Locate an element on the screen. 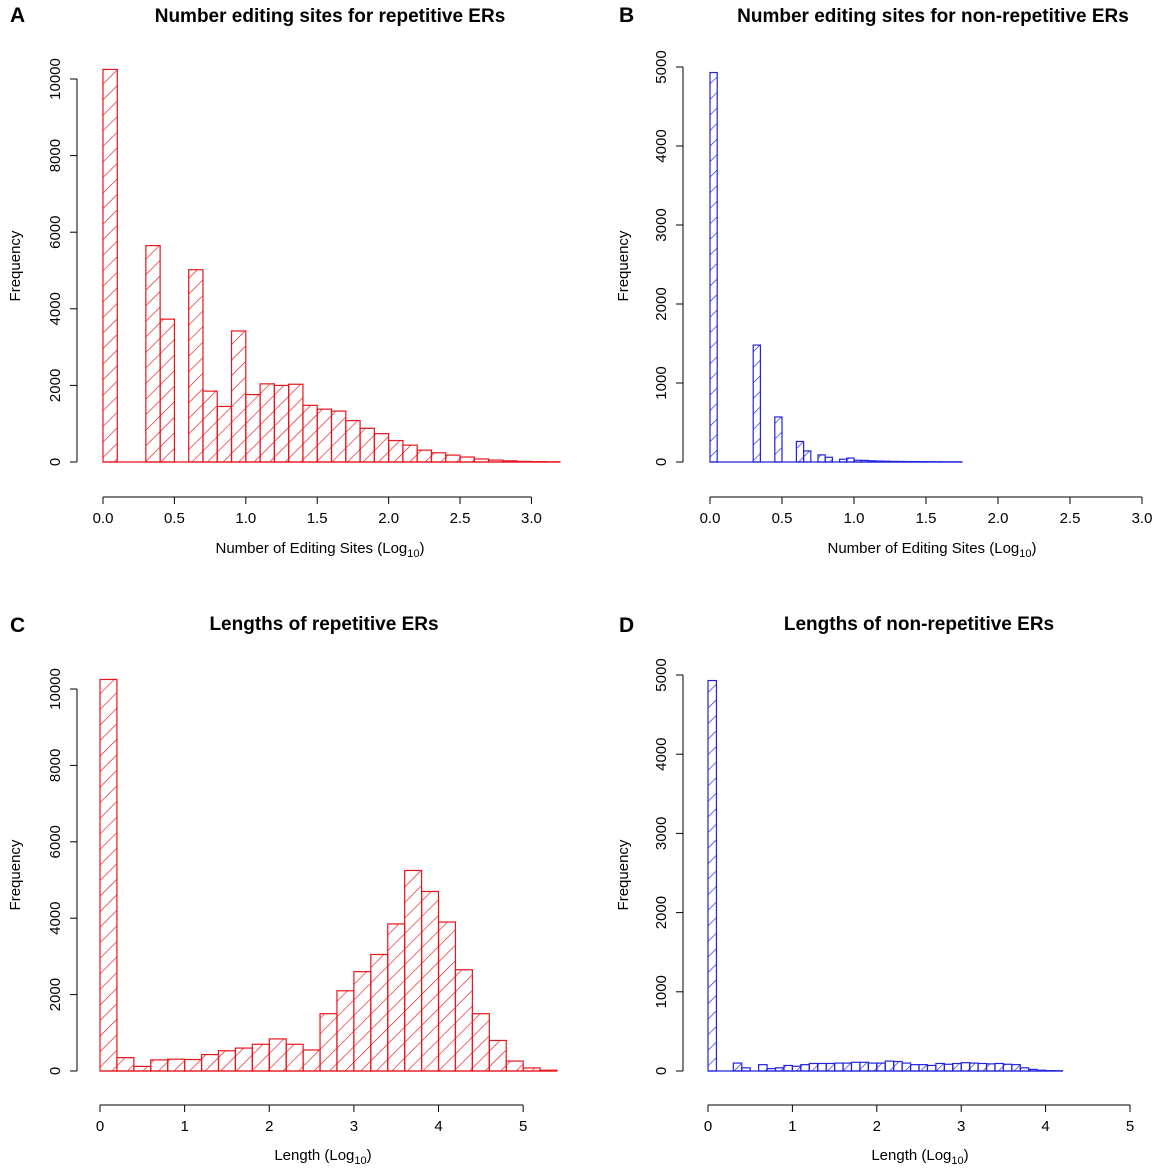 Image resolution: width=1158 pixels, height=1169 pixels. panel-letter-a: A is located at coordinates (17, 15).